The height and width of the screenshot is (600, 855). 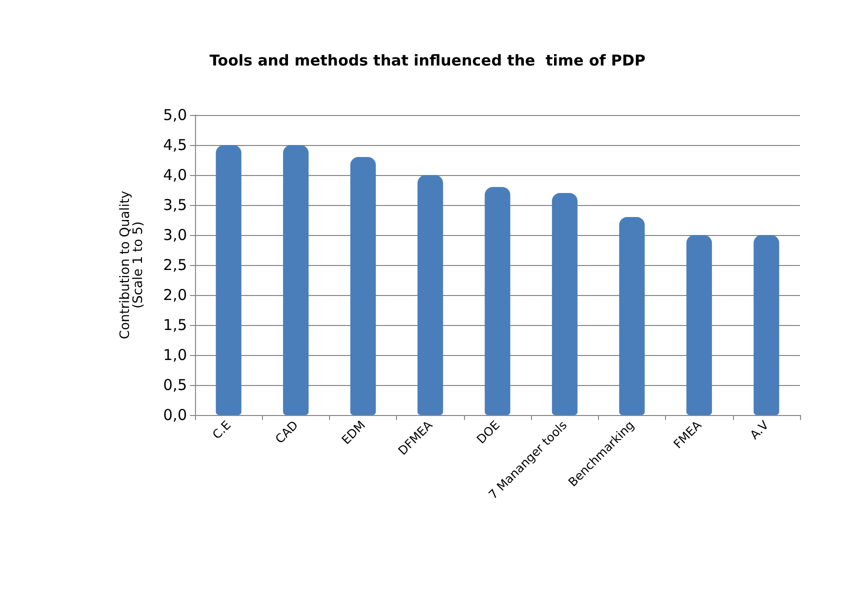 What do you see at coordinates (175, 295) in the screenshot?
I see `y-tick-label: 2,0` at bounding box center [175, 295].